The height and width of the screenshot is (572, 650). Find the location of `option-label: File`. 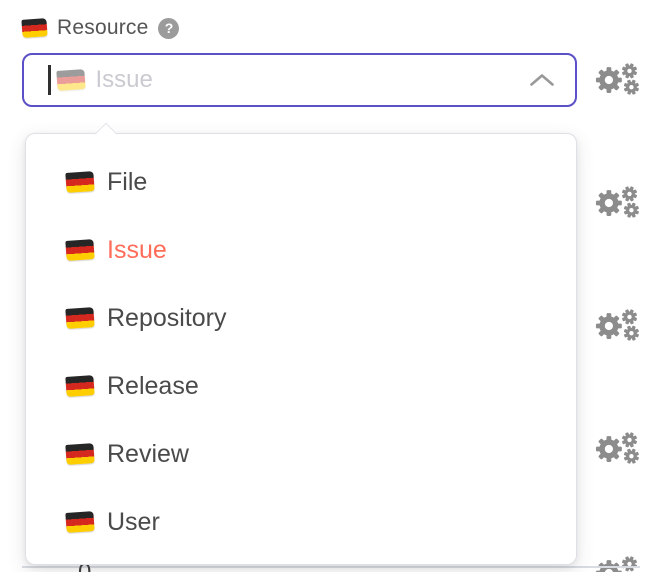

option-label: File is located at coordinates (127, 181).